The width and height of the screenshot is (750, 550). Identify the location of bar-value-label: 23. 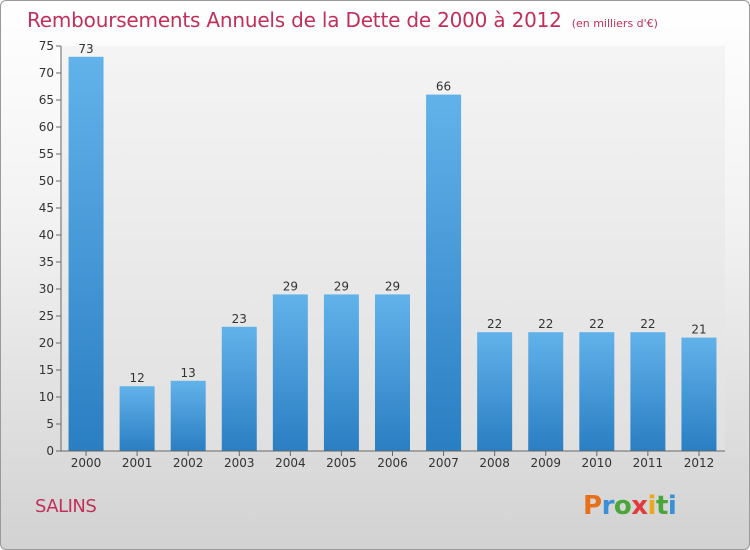
(239, 319).